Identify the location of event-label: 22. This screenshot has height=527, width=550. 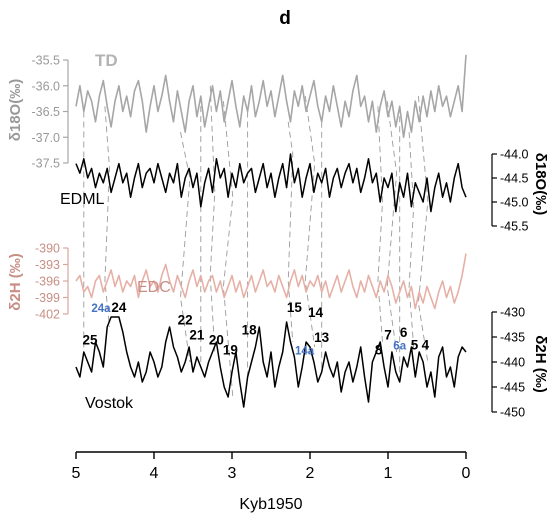
(185, 320).